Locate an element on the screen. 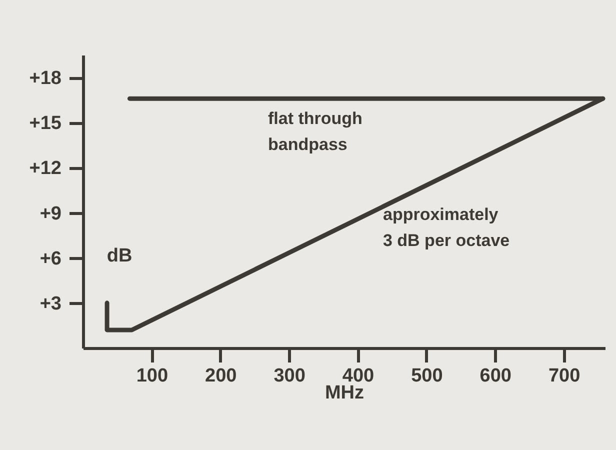 The width and height of the screenshot is (616, 450). y-tick-label: +6 is located at coordinates (51, 259).